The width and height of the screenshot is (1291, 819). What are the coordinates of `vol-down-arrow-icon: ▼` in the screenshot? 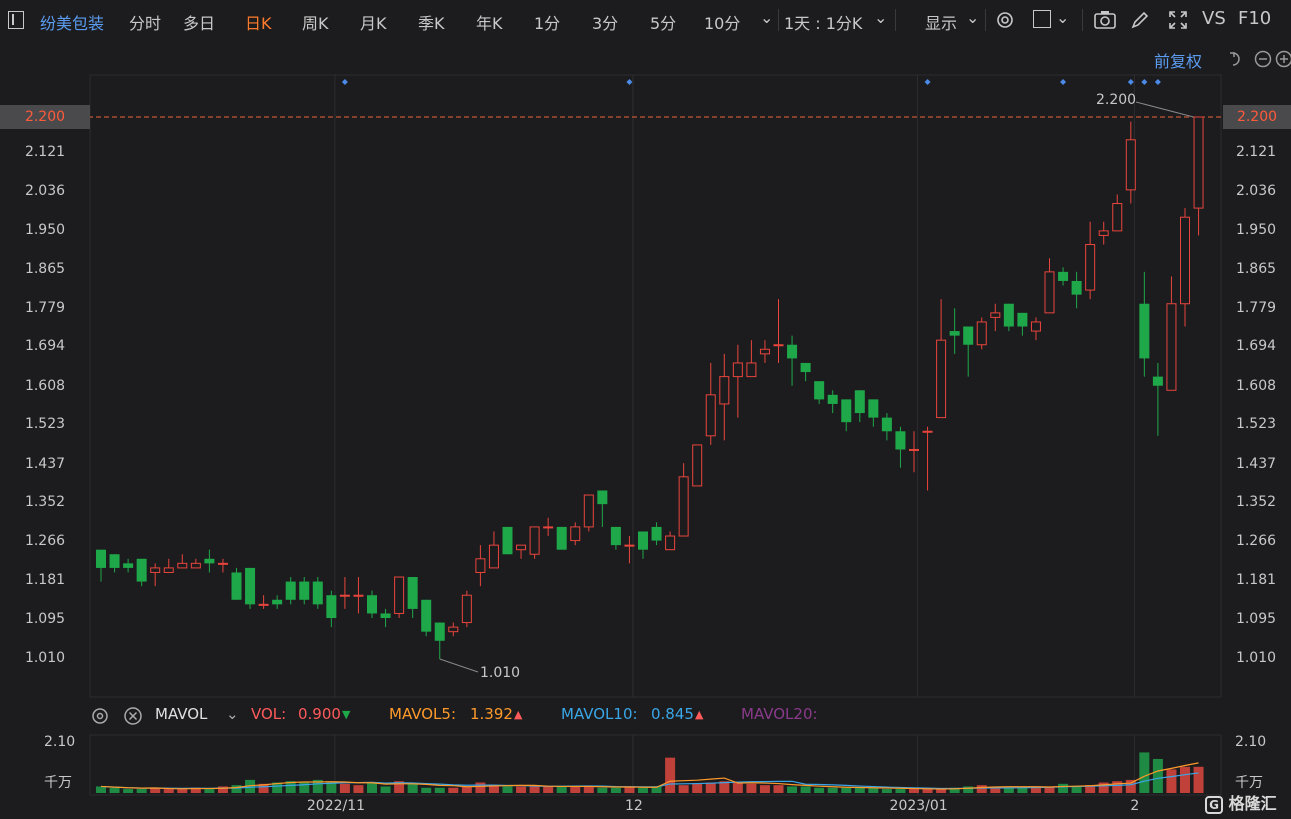 It's located at (346, 714).